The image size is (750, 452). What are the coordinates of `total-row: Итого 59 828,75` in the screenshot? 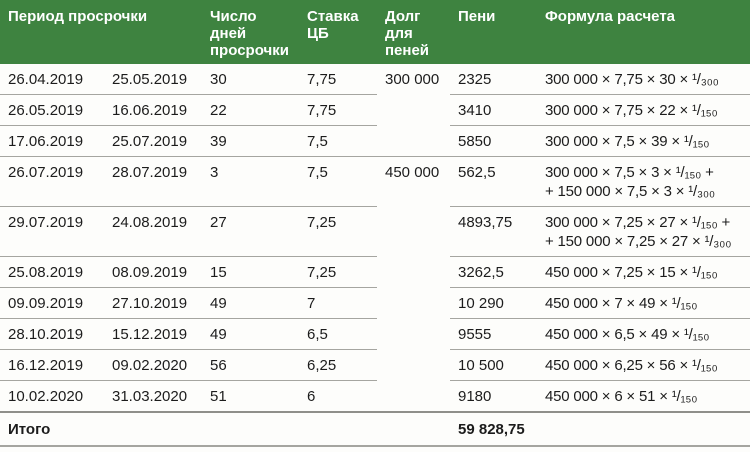 It's located at (375, 429).